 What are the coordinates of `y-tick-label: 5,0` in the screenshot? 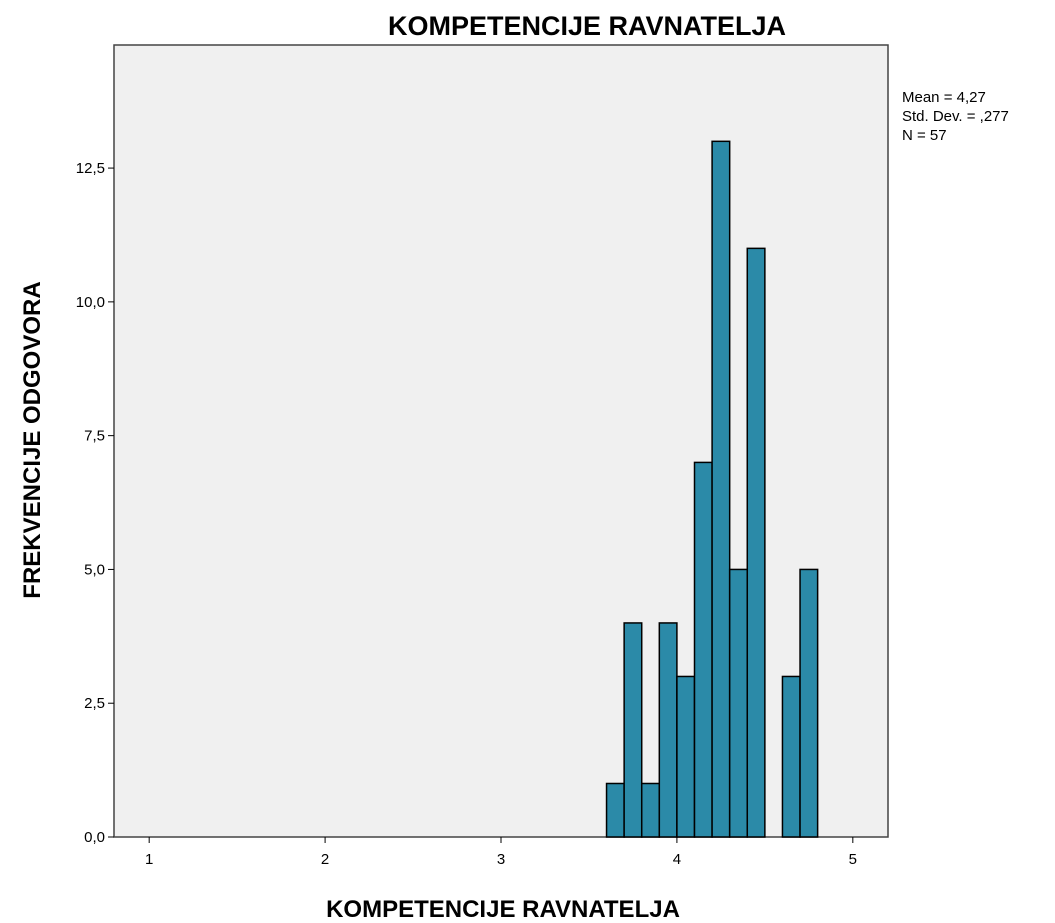 It's located at (94, 569).